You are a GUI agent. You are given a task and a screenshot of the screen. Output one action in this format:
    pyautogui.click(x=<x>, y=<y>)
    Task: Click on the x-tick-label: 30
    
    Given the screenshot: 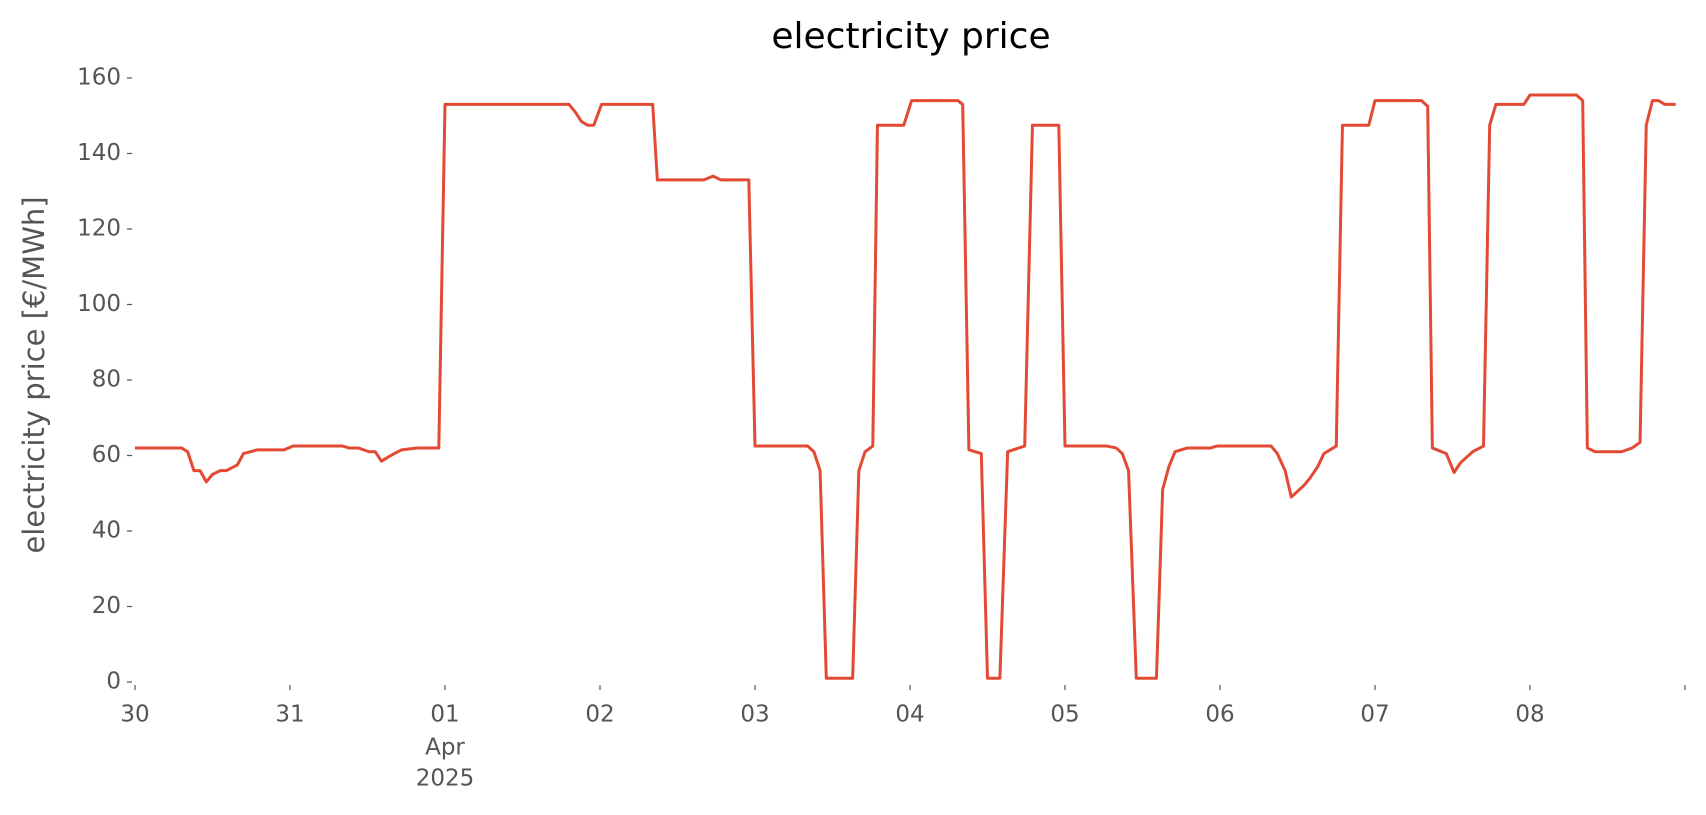 What is the action you would take?
    pyautogui.click(x=134, y=715)
    